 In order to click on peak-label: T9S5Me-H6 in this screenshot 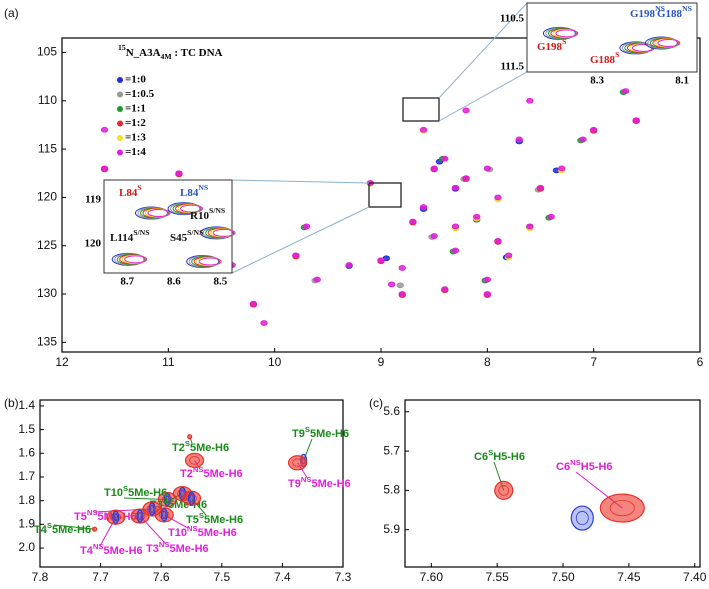, I will do `click(320, 432)`.